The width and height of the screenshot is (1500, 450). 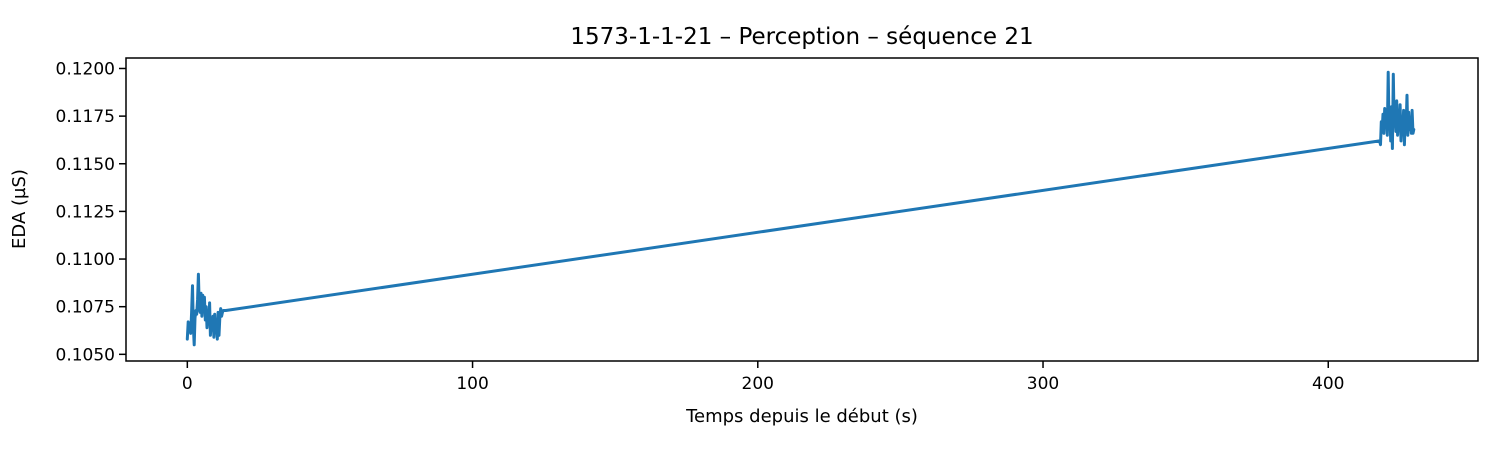 What do you see at coordinates (187, 384) in the screenshot?
I see `x-tick-label: 0` at bounding box center [187, 384].